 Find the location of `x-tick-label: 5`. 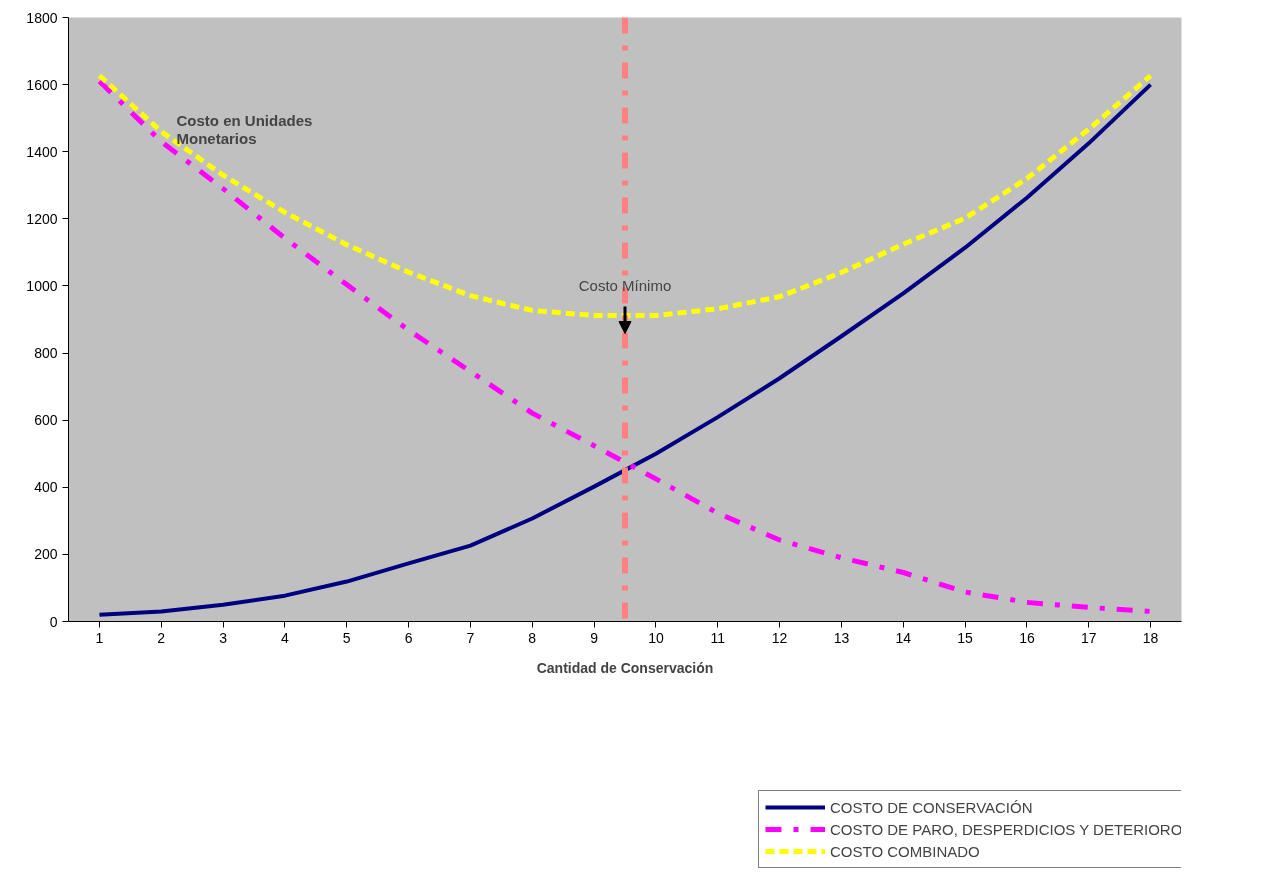

x-tick-label: 5 is located at coordinates (346, 637).